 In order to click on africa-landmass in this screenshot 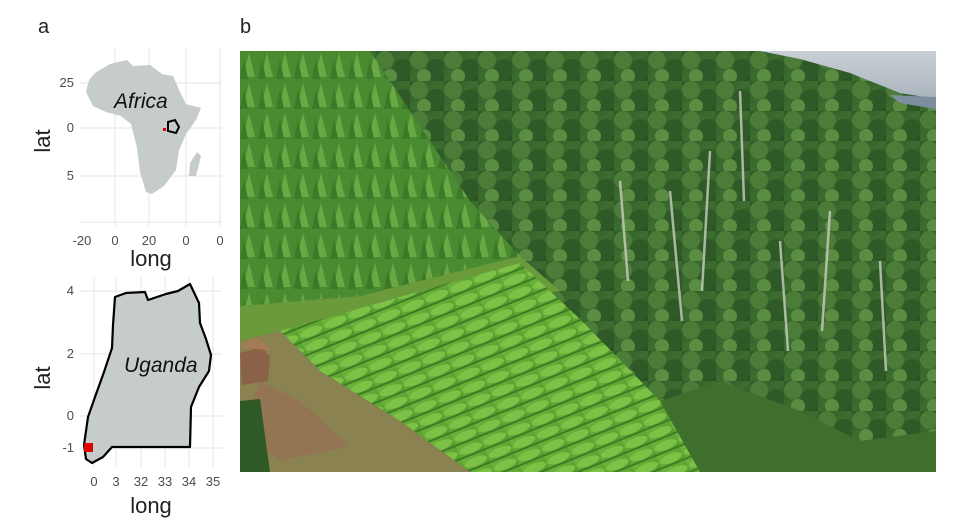, I will do `click(143, 127)`.